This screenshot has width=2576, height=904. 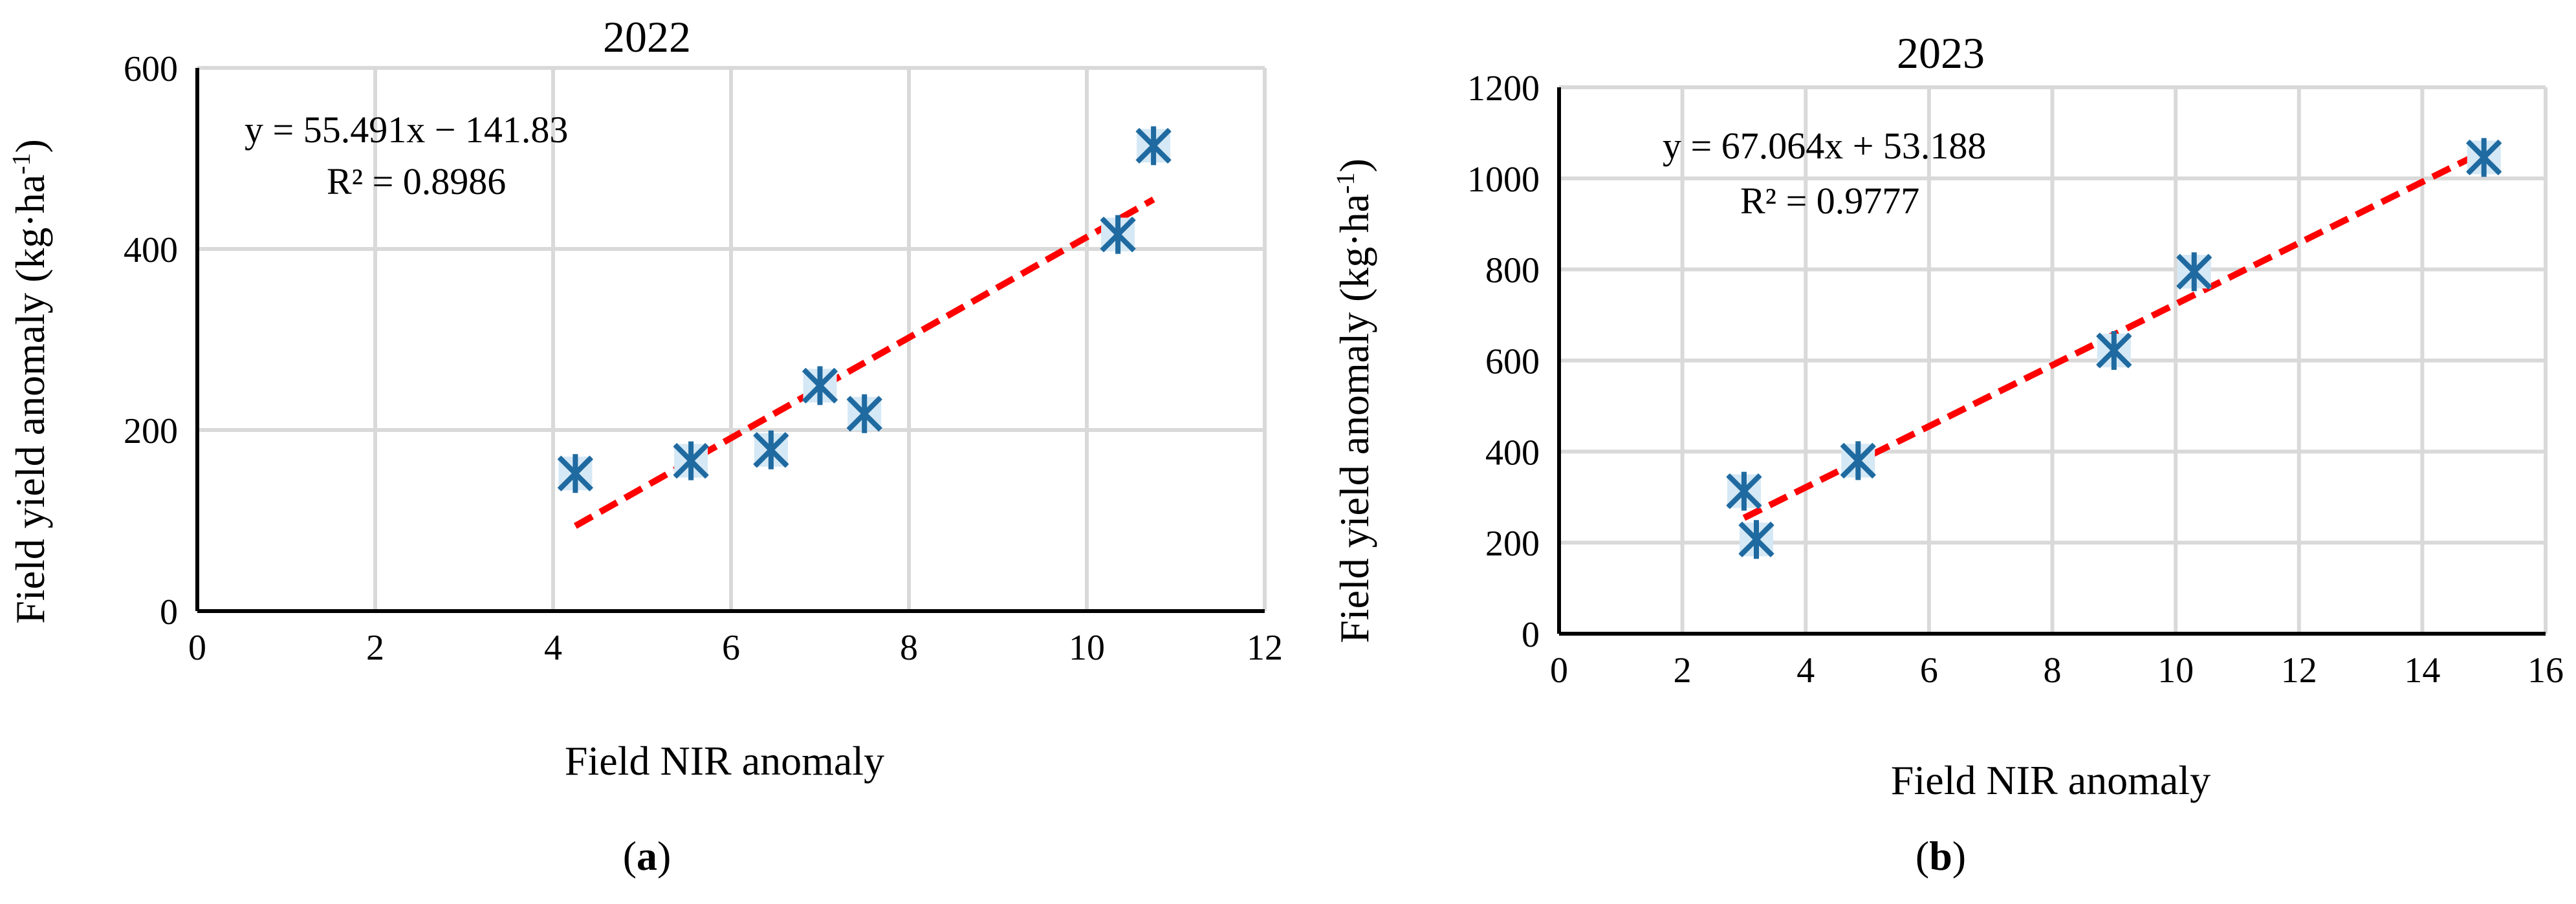 What do you see at coordinates (1503, 180) in the screenshot?
I see `y-tick-label: 1000` at bounding box center [1503, 180].